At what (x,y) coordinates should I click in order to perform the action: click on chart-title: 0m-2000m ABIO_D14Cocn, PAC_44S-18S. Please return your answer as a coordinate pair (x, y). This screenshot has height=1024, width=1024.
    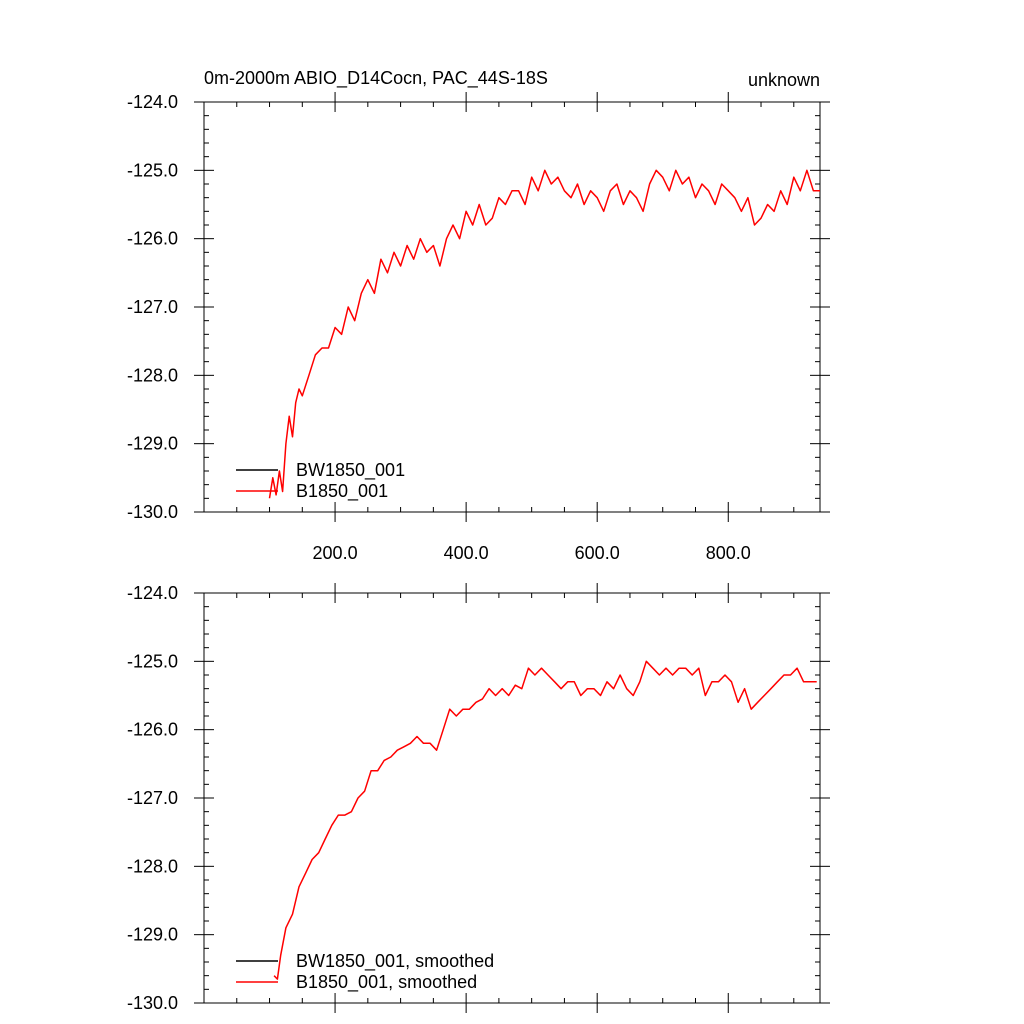
    Looking at the image, I should click on (376, 78).